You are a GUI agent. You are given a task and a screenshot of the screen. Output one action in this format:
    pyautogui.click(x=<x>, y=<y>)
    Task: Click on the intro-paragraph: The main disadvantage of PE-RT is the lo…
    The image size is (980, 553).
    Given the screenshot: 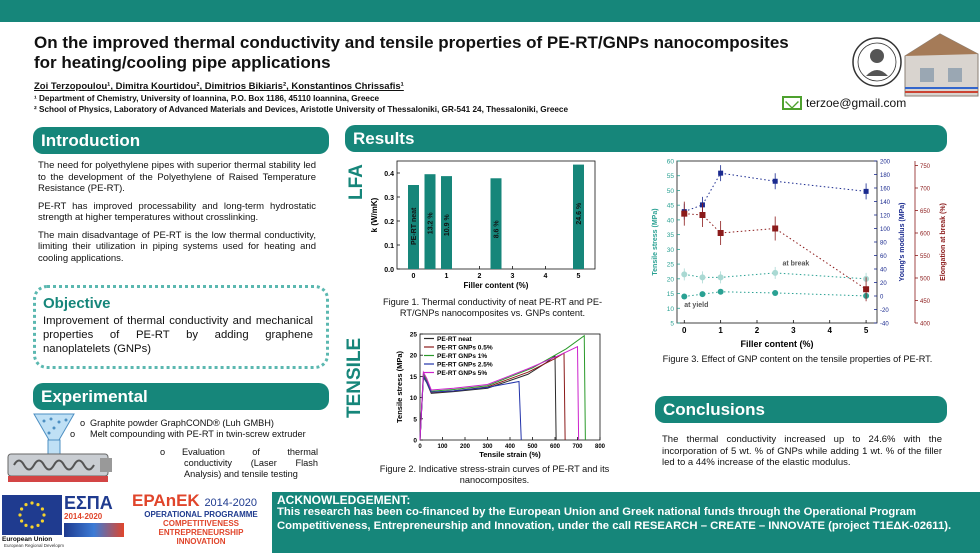 What is the action you would take?
    pyautogui.click(x=177, y=246)
    